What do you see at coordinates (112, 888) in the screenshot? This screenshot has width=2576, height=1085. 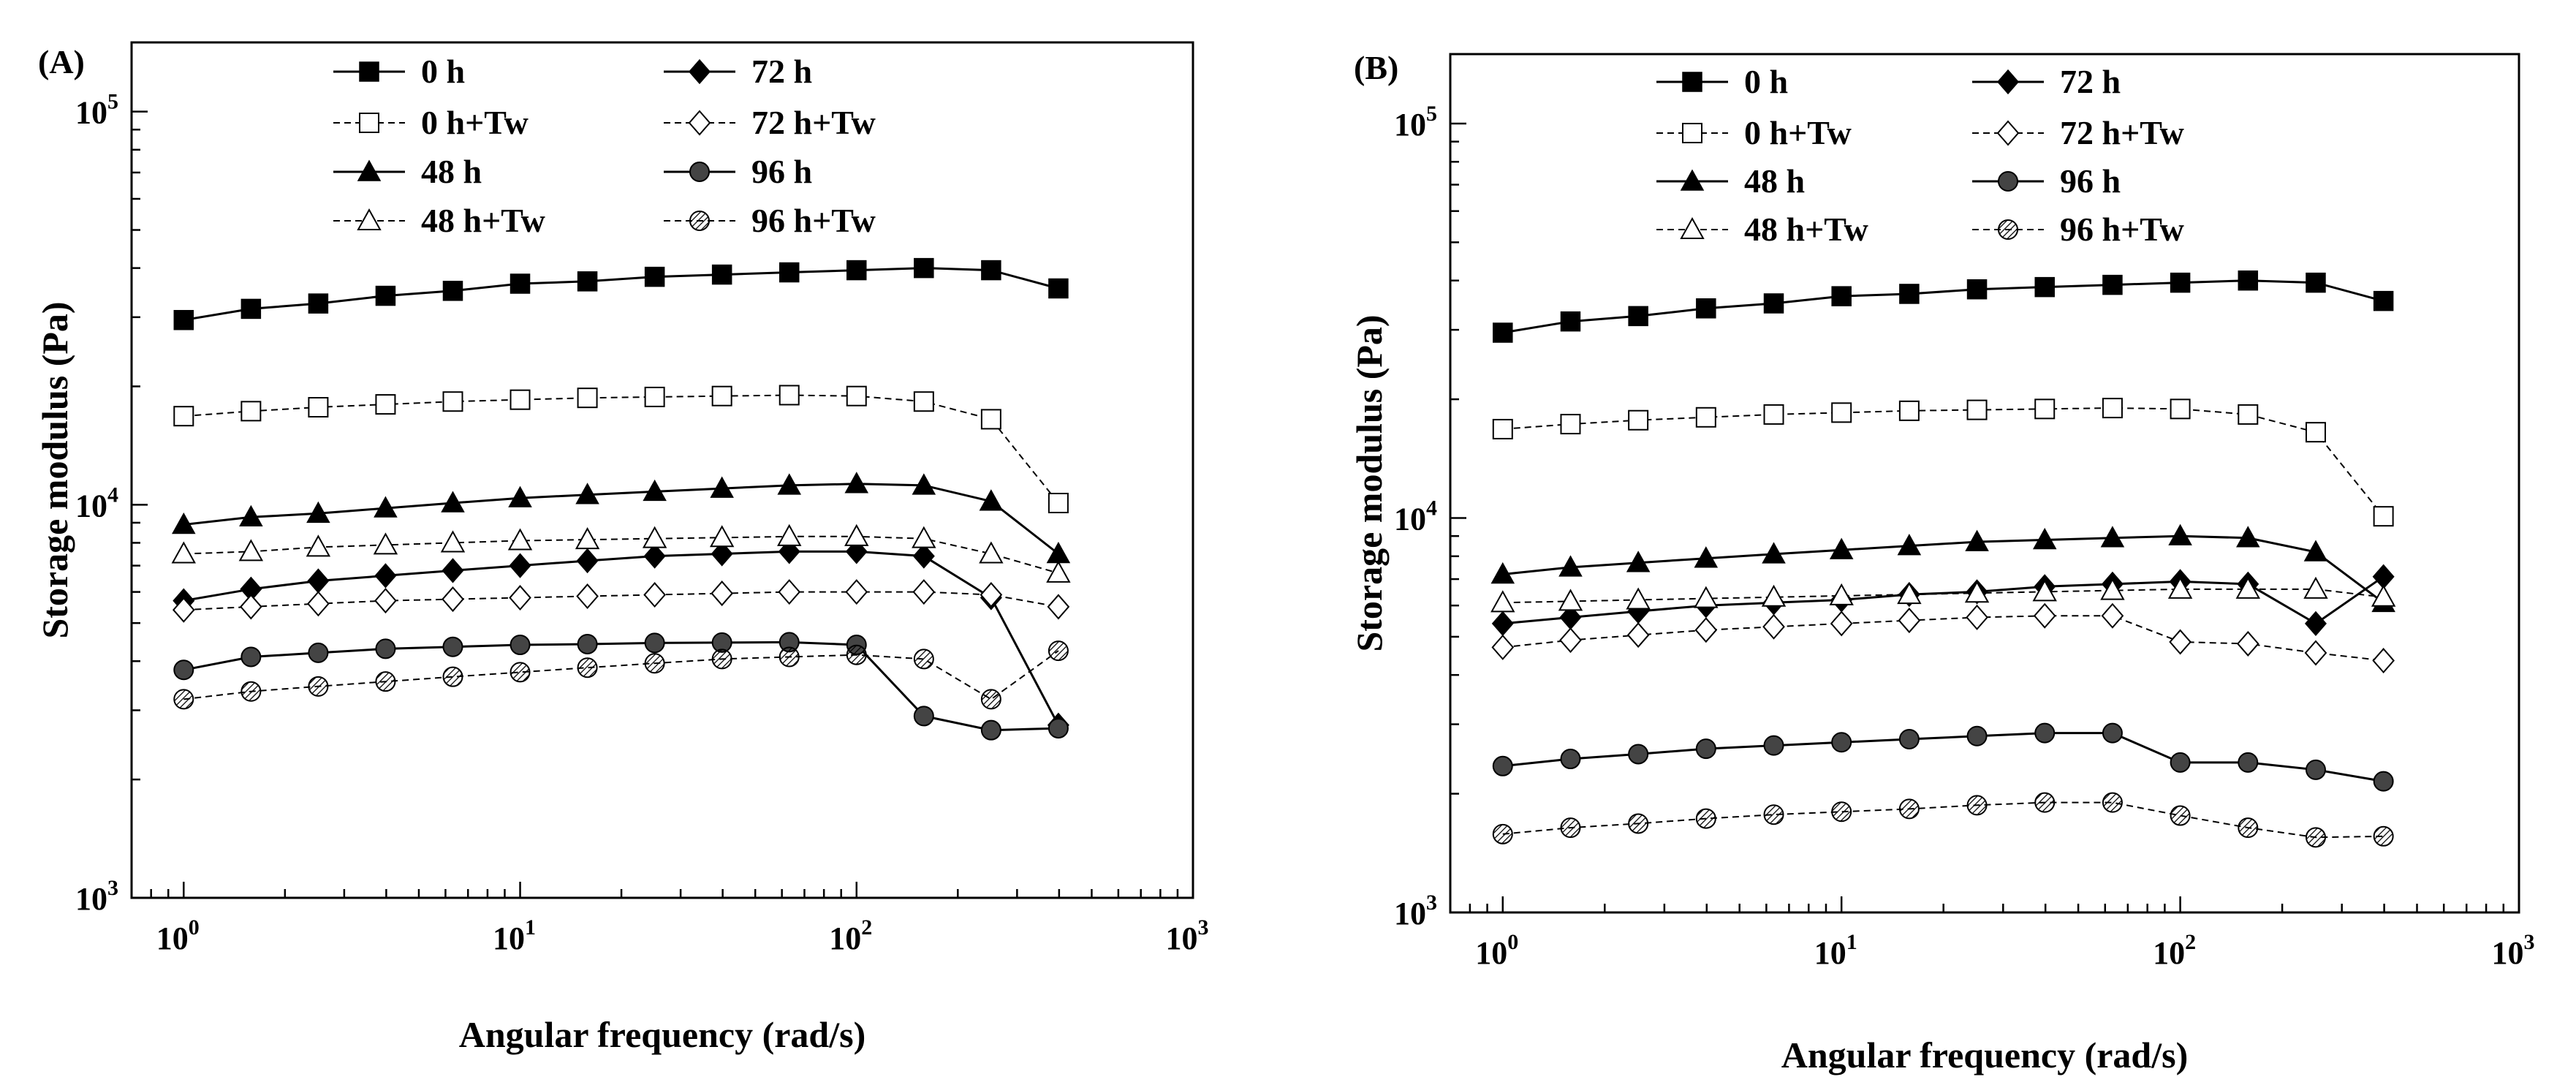 I see `tick-exponent: 3` at bounding box center [112, 888].